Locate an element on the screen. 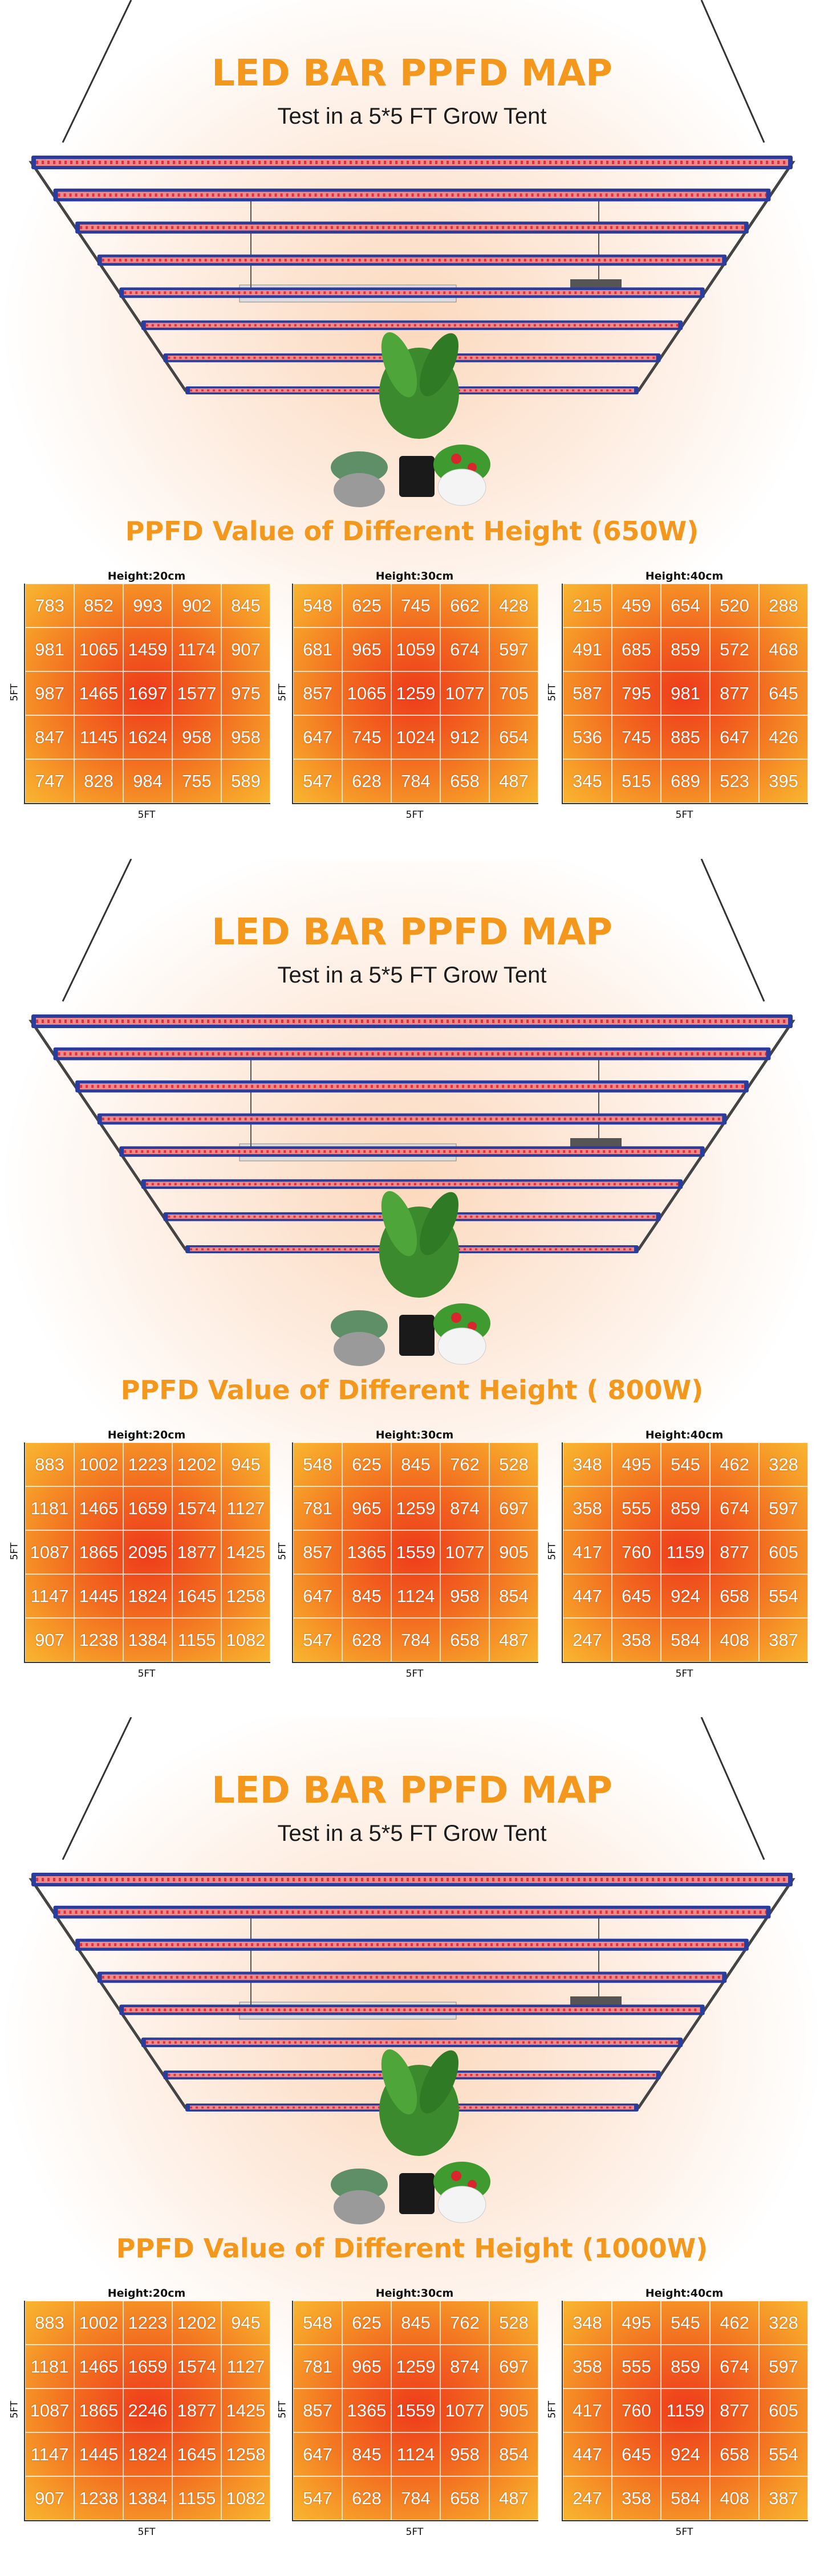 The image size is (824, 2576). ppfd-value: 495 is located at coordinates (636, 1464).